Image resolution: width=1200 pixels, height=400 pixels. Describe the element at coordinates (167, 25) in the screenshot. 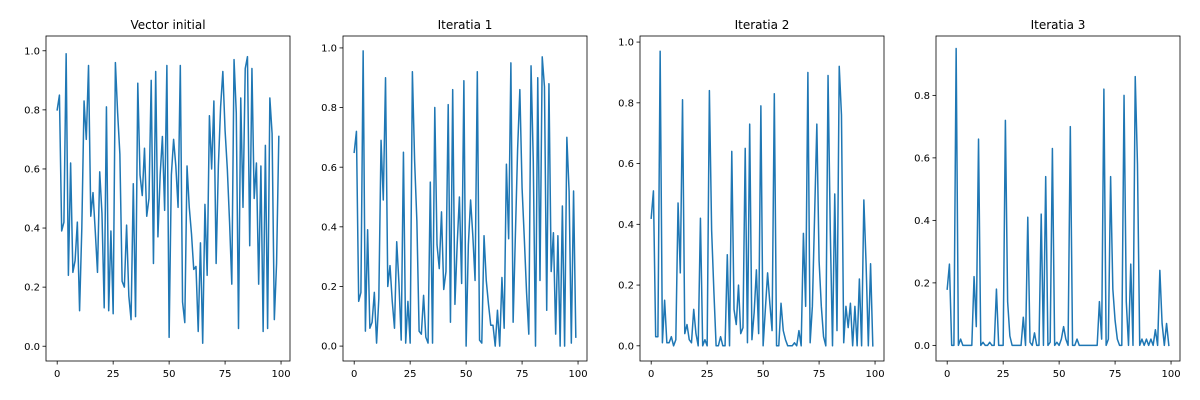

I see `chart-title: Vector initial` at that location.